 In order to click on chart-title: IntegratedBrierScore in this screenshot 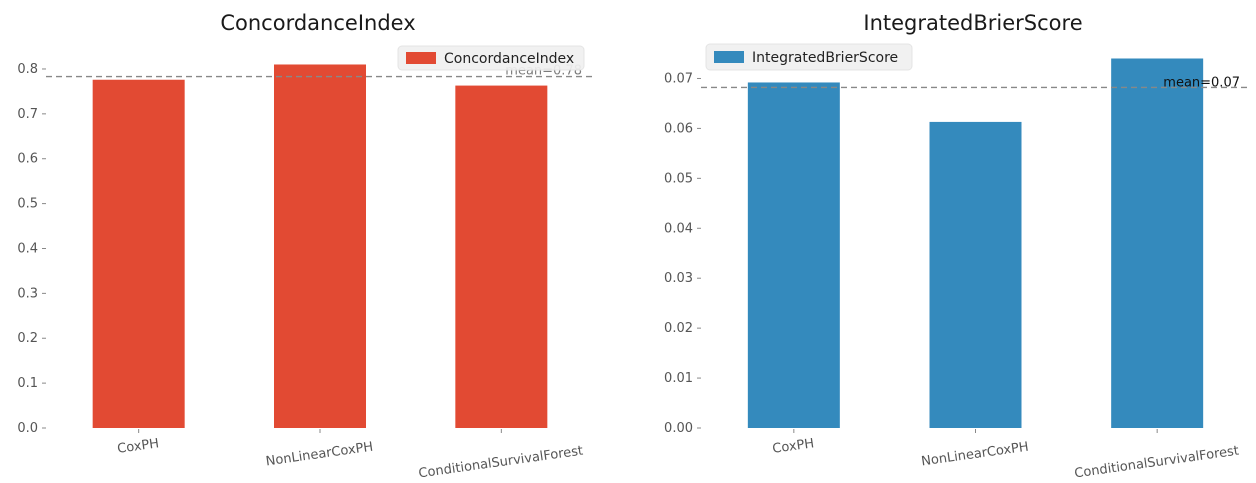, I will do `click(972, 23)`.